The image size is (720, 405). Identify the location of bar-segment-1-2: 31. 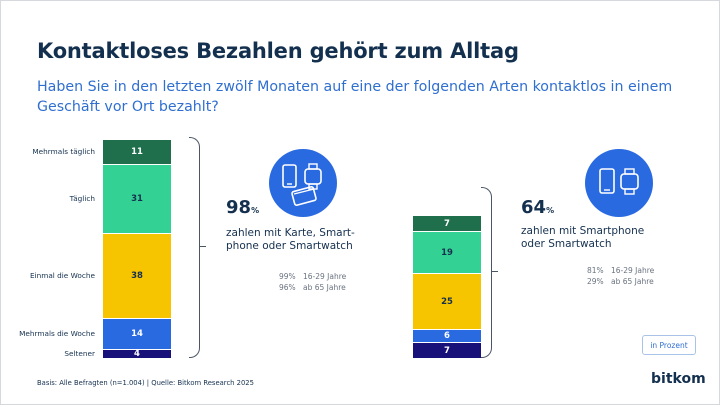
(137, 199).